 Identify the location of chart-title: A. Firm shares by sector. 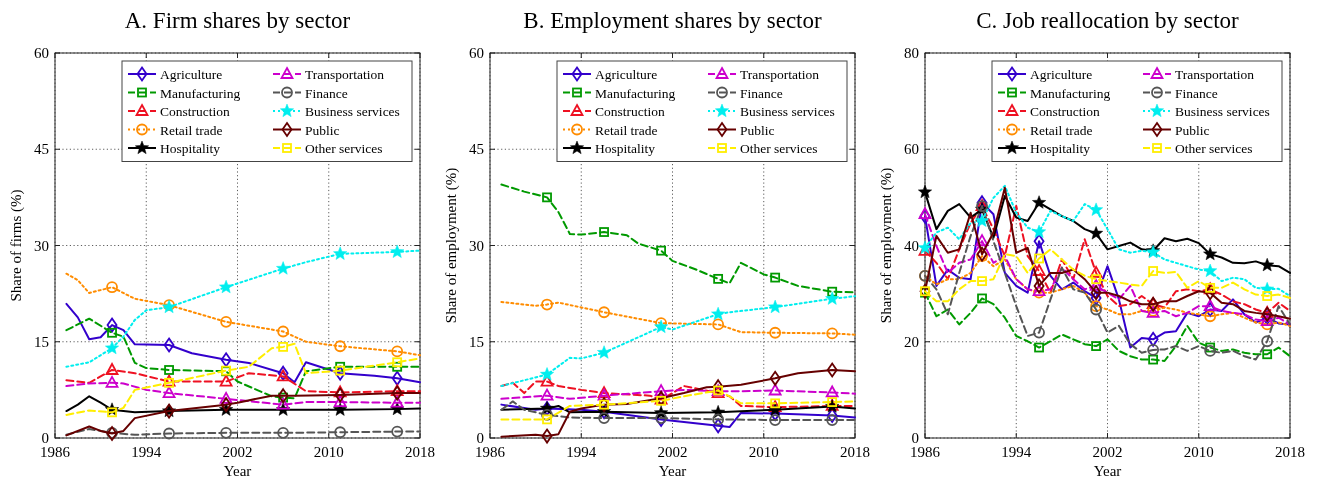
(237, 20).